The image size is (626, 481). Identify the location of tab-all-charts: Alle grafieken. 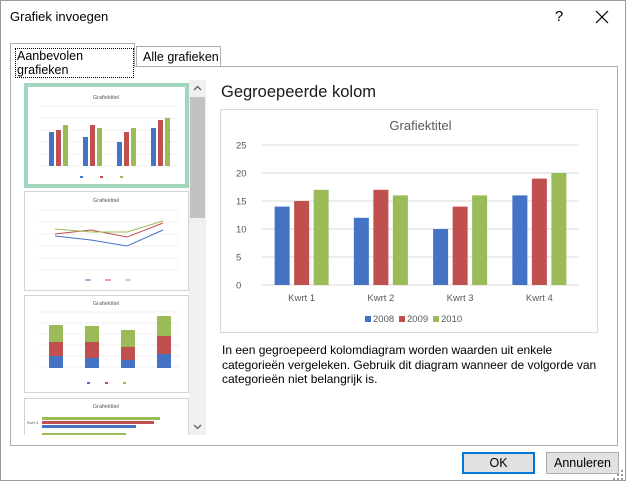
(178, 56).